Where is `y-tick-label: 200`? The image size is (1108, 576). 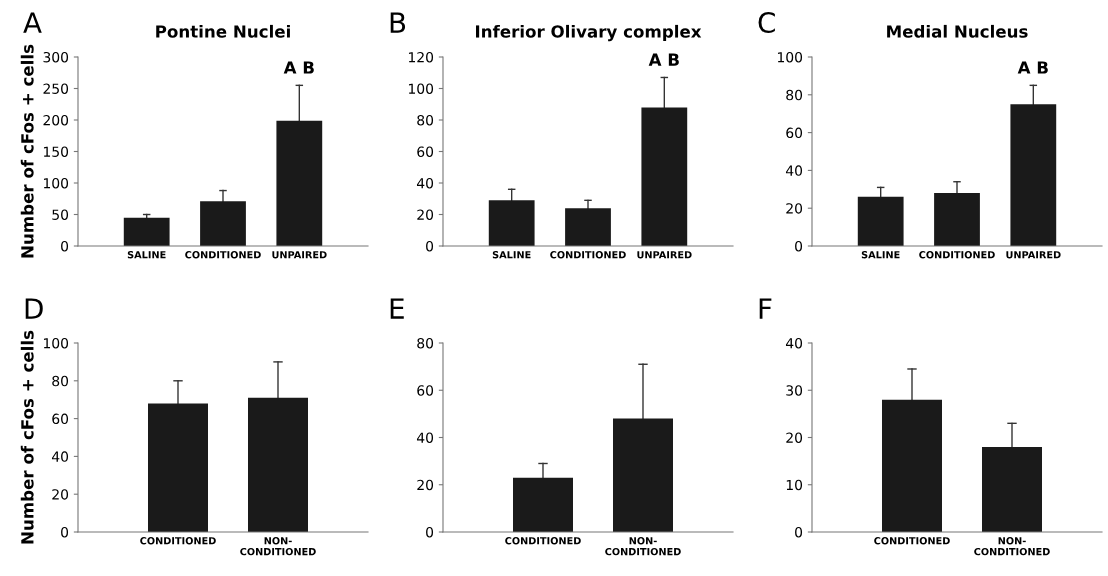 y-tick-label: 200 is located at coordinates (56, 120).